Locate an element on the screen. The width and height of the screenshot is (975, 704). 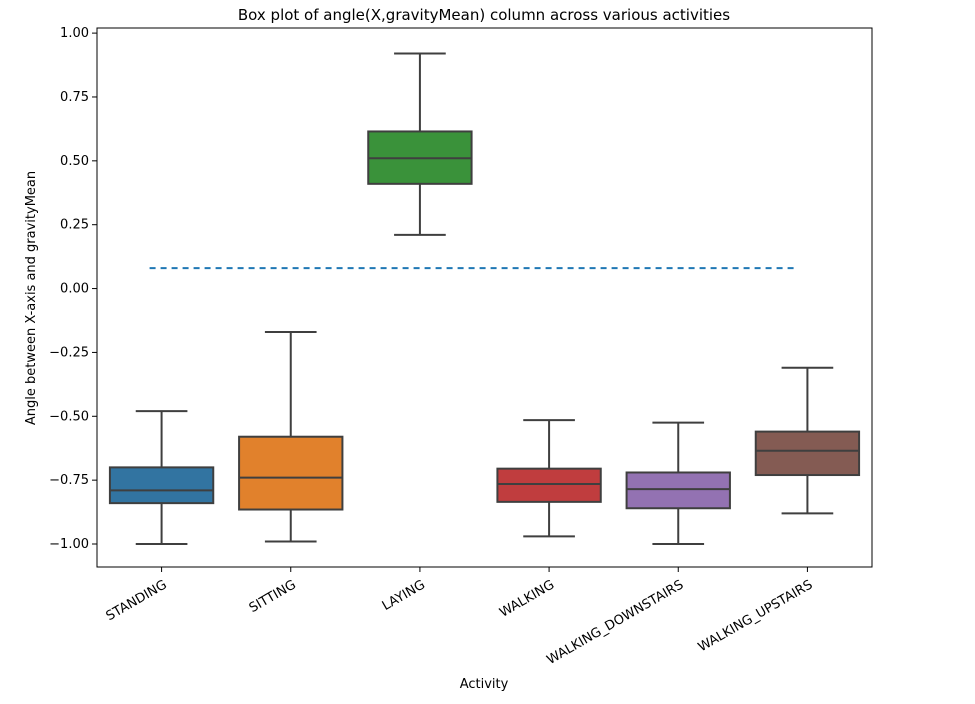
x-tick-label: LAYING is located at coordinates (404, 595).